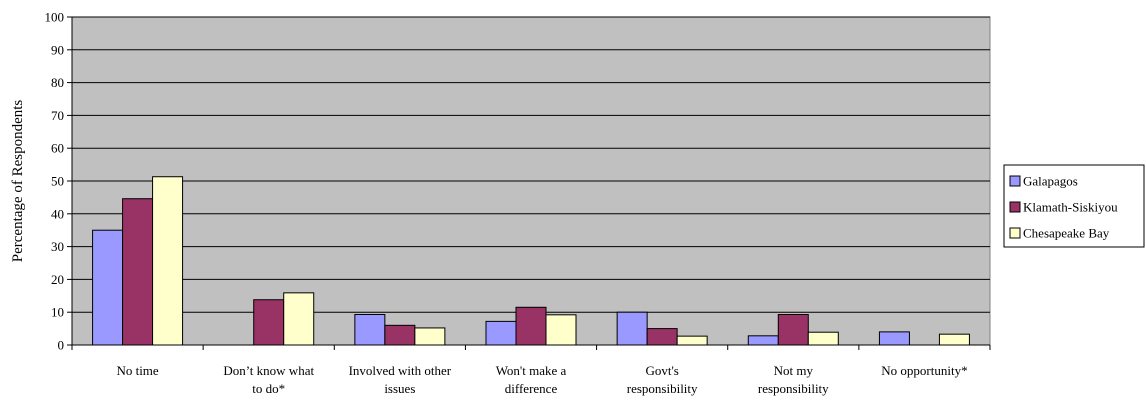 The image size is (1146, 404). I want to click on category-label: No opportunity*, so click(924, 370).